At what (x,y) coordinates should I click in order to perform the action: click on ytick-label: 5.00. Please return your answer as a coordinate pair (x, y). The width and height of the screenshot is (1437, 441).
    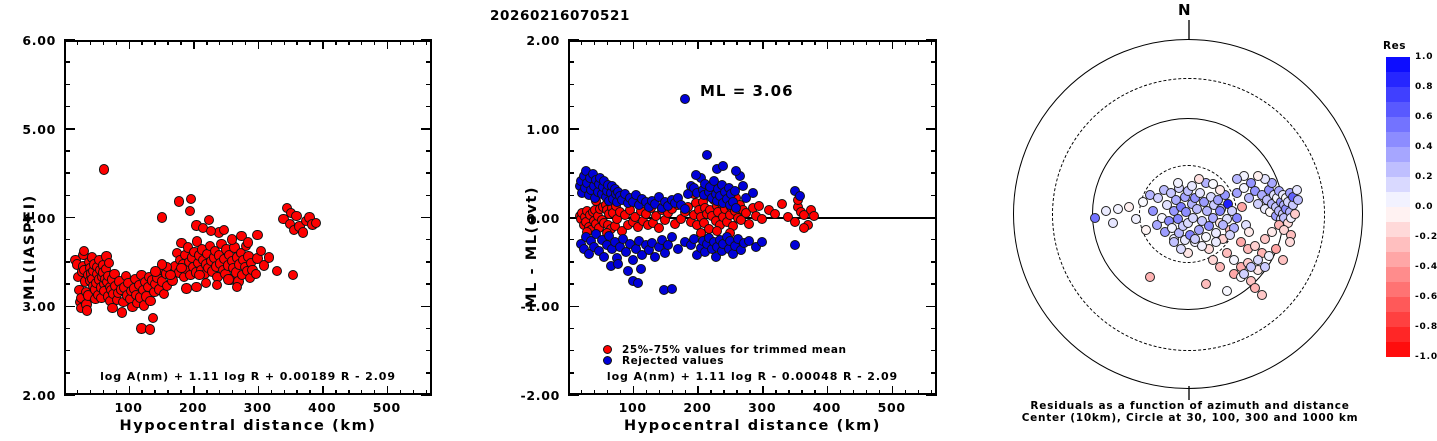
    Looking at the image, I should click on (39, 129).